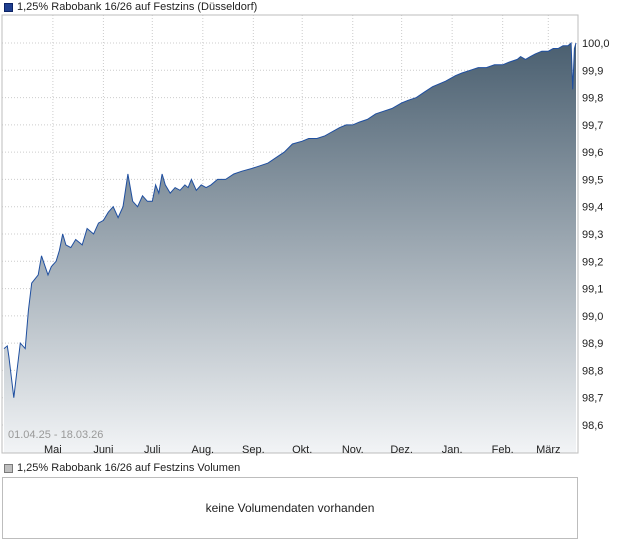 This screenshot has width=620, height=546. Describe the element at coordinates (592, 371) in the screenshot. I see `y-tick-label: 98,8` at that location.